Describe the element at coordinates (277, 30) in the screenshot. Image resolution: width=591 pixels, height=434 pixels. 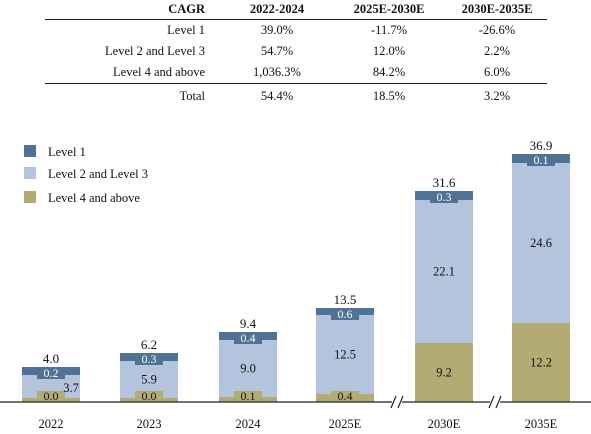
I see `table-cell: 39.0%` at that location.